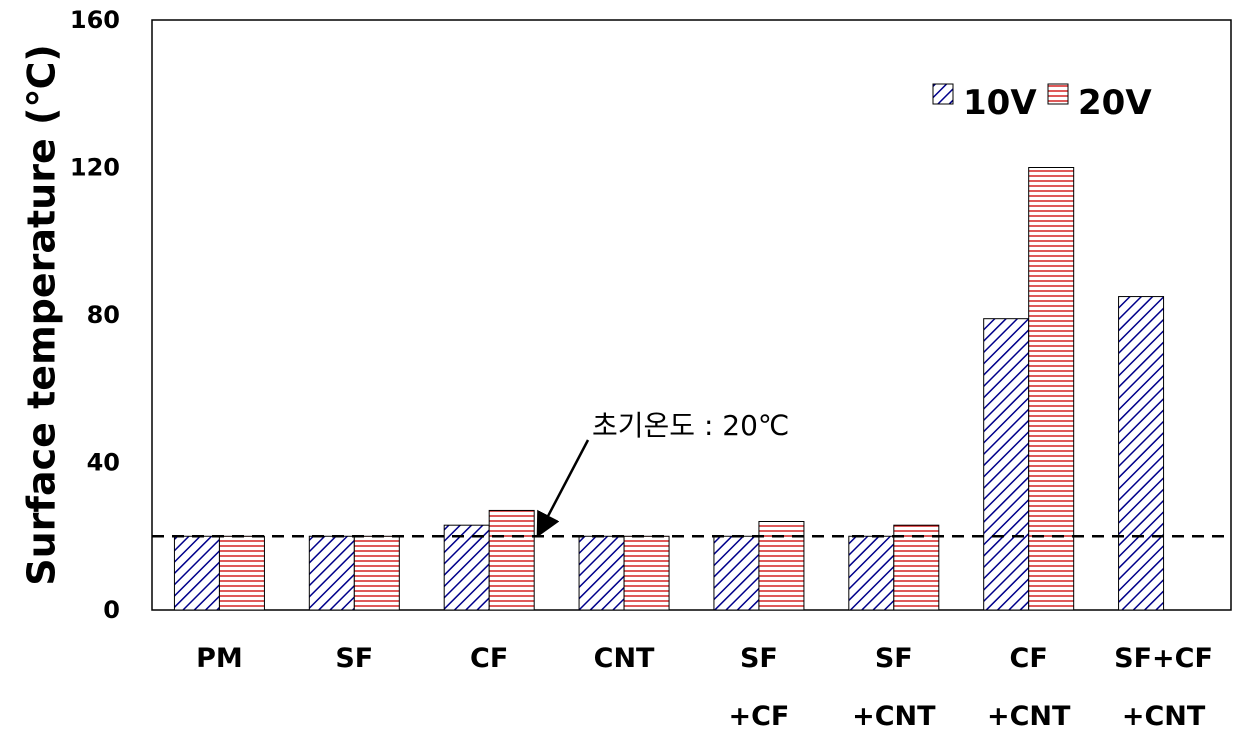 The height and width of the screenshot is (740, 1240). I want to click on legend: 10V 20V, so click(1042, 103).